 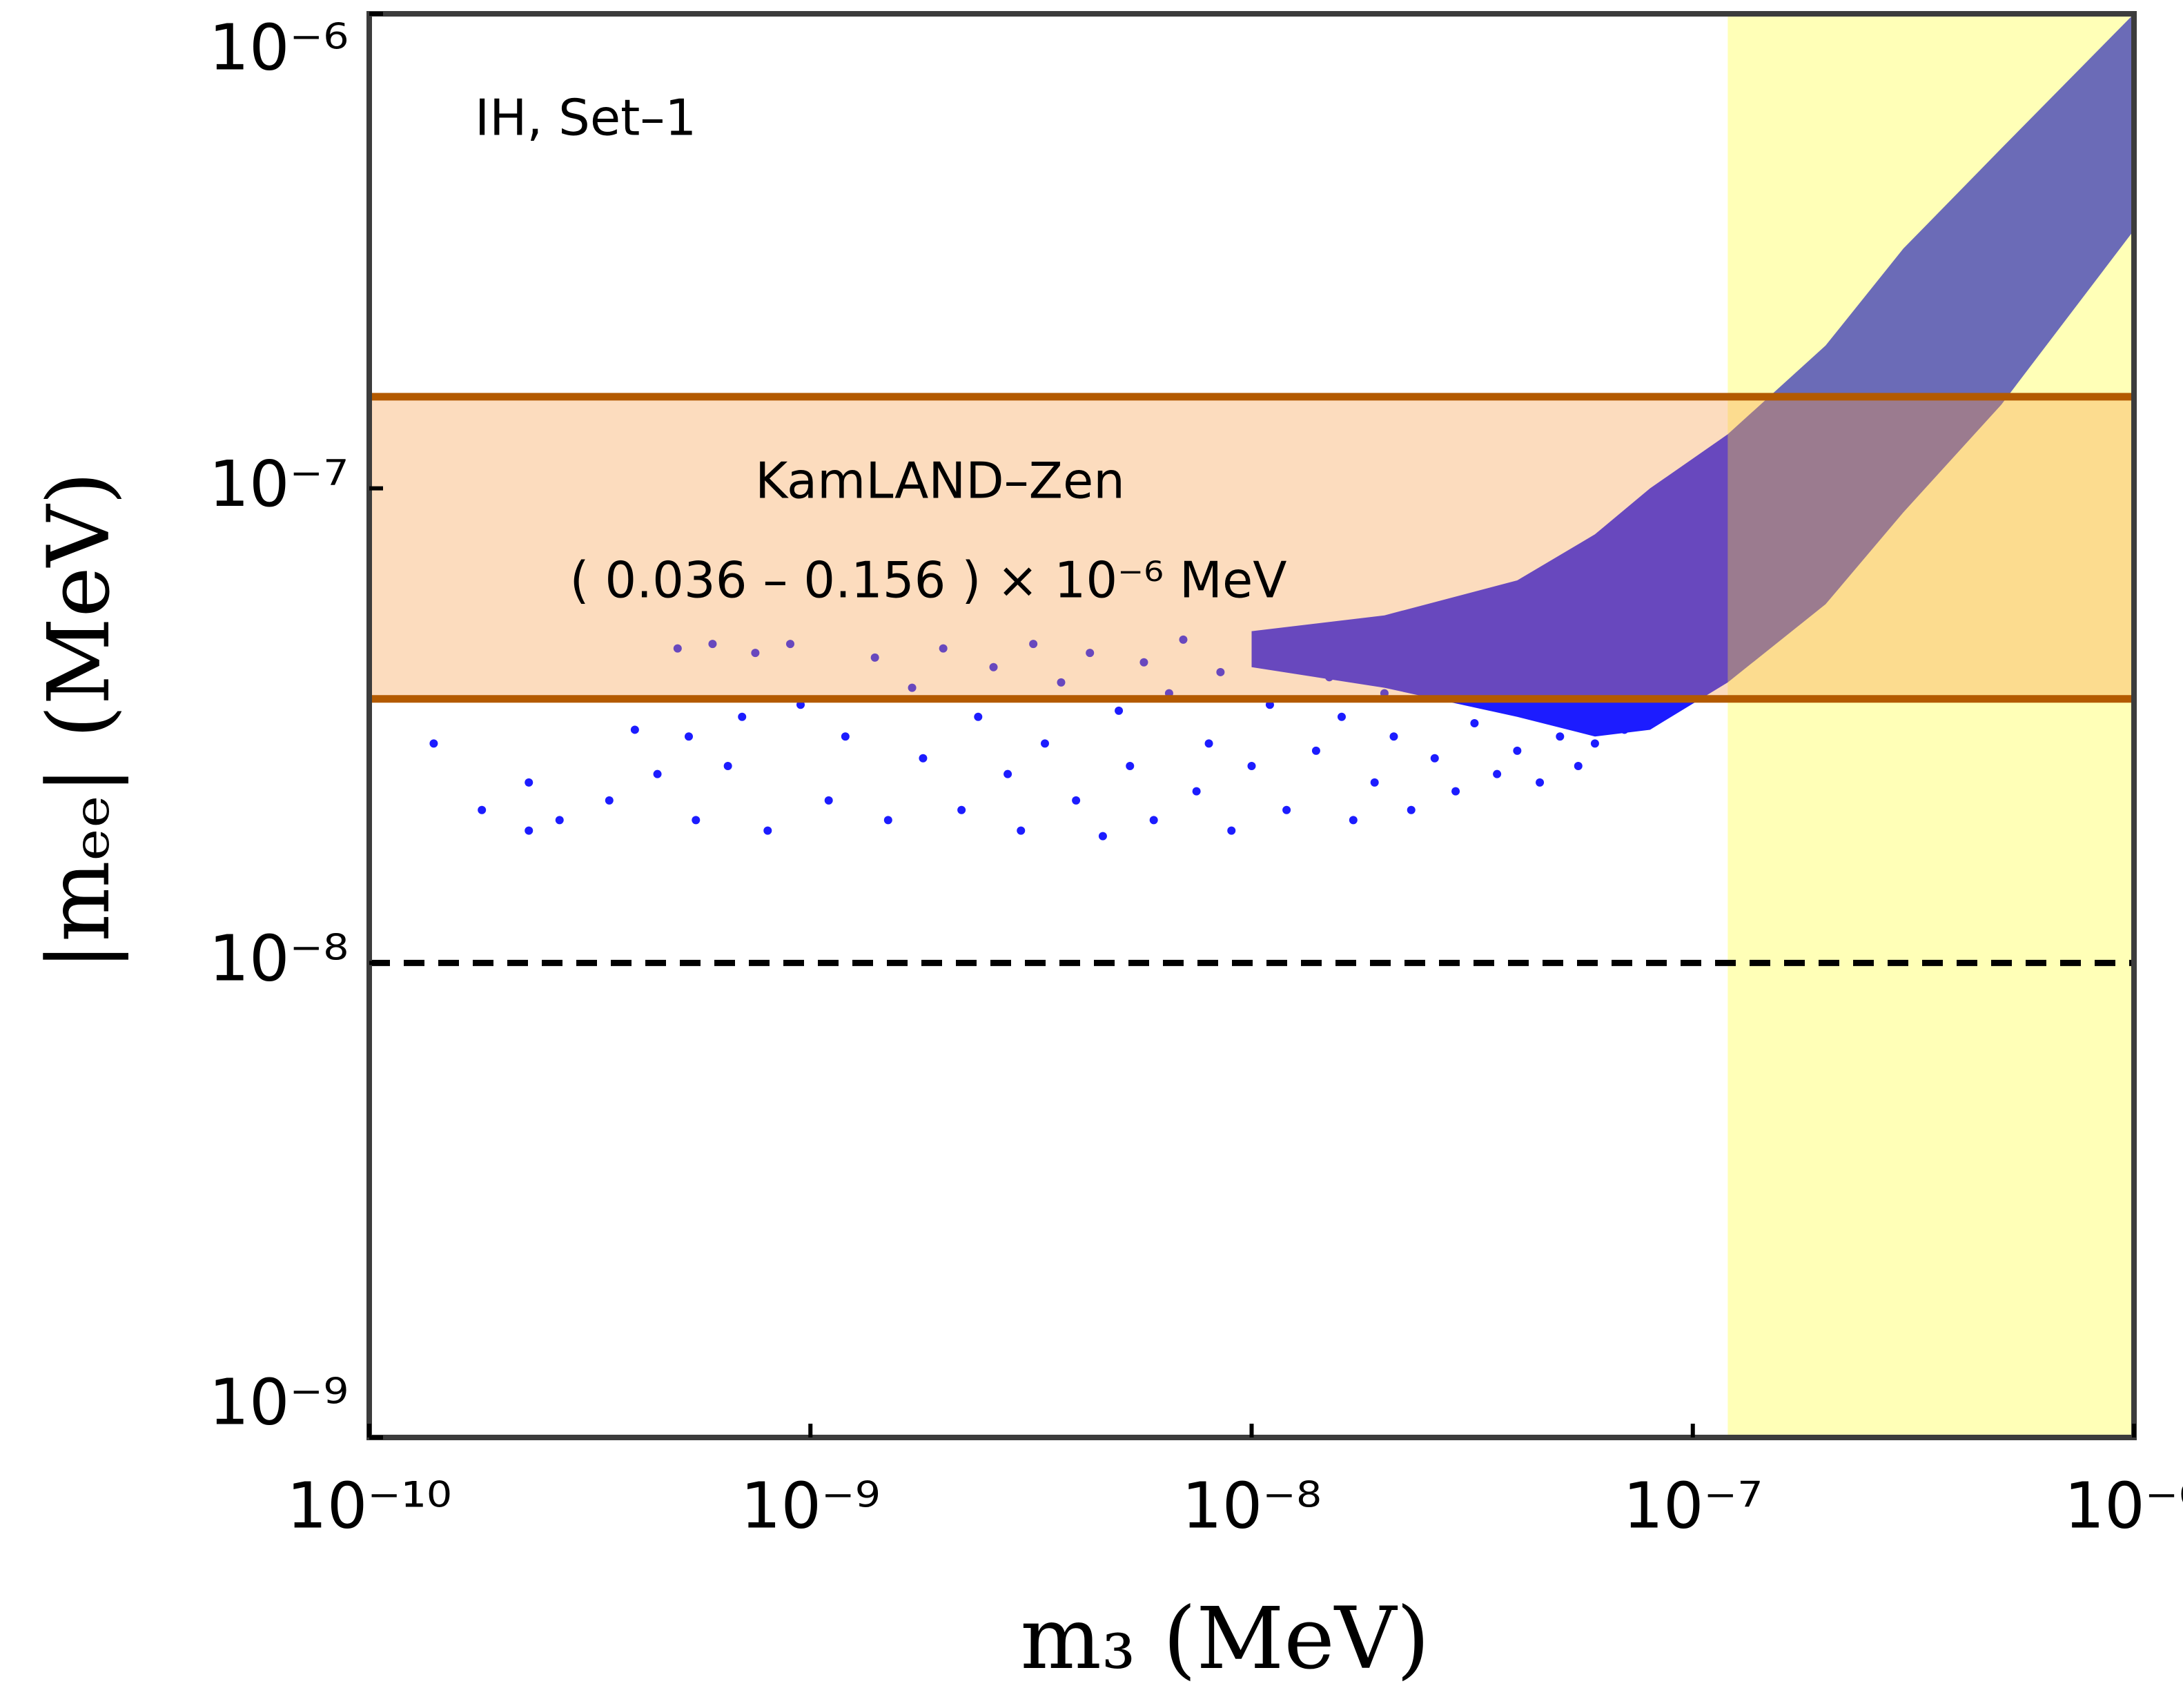 I want to click on x-axis-label: m₃ (MeV), so click(x=1224, y=1639).